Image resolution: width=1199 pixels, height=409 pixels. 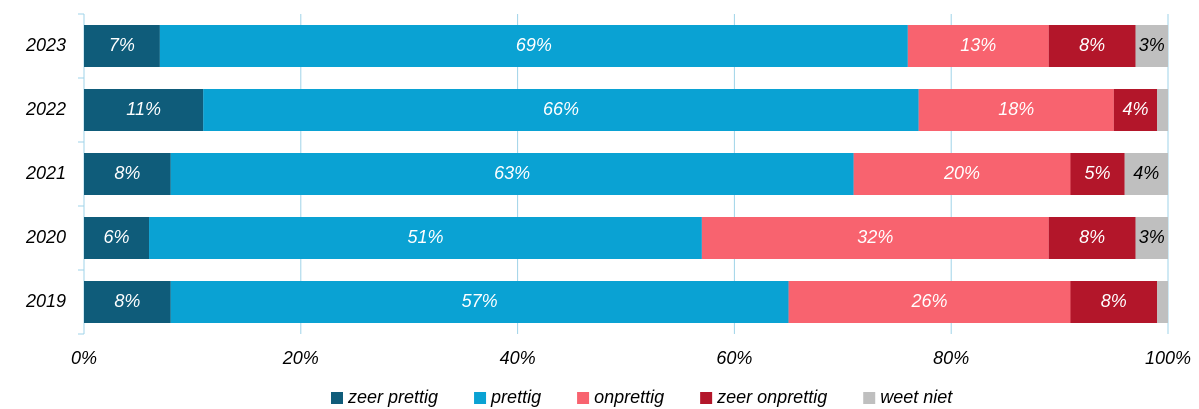 What do you see at coordinates (45, 301) in the screenshot?
I see `y-tick-label: 2019` at bounding box center [45, 301].